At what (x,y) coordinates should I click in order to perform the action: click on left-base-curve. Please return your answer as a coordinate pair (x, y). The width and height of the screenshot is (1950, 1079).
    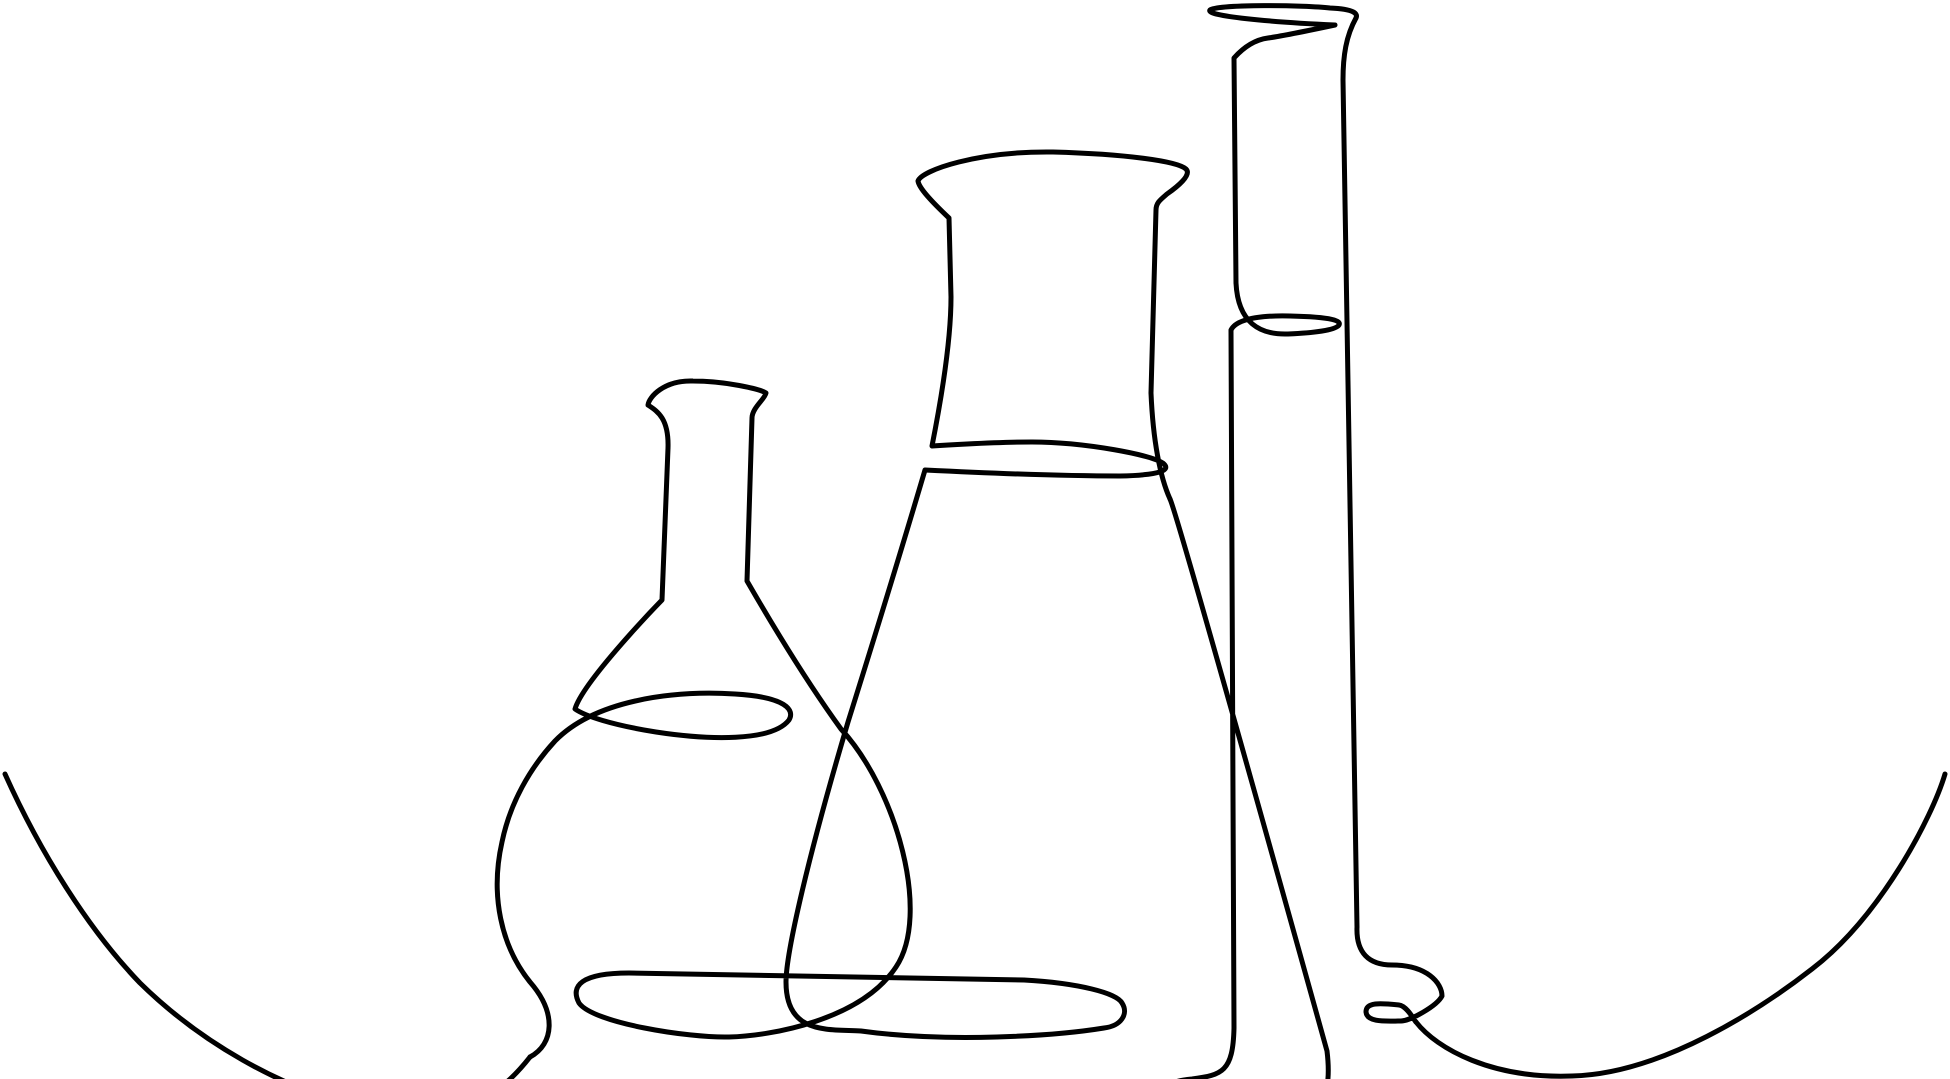
    Looking at the image, I should click on (267, 925).